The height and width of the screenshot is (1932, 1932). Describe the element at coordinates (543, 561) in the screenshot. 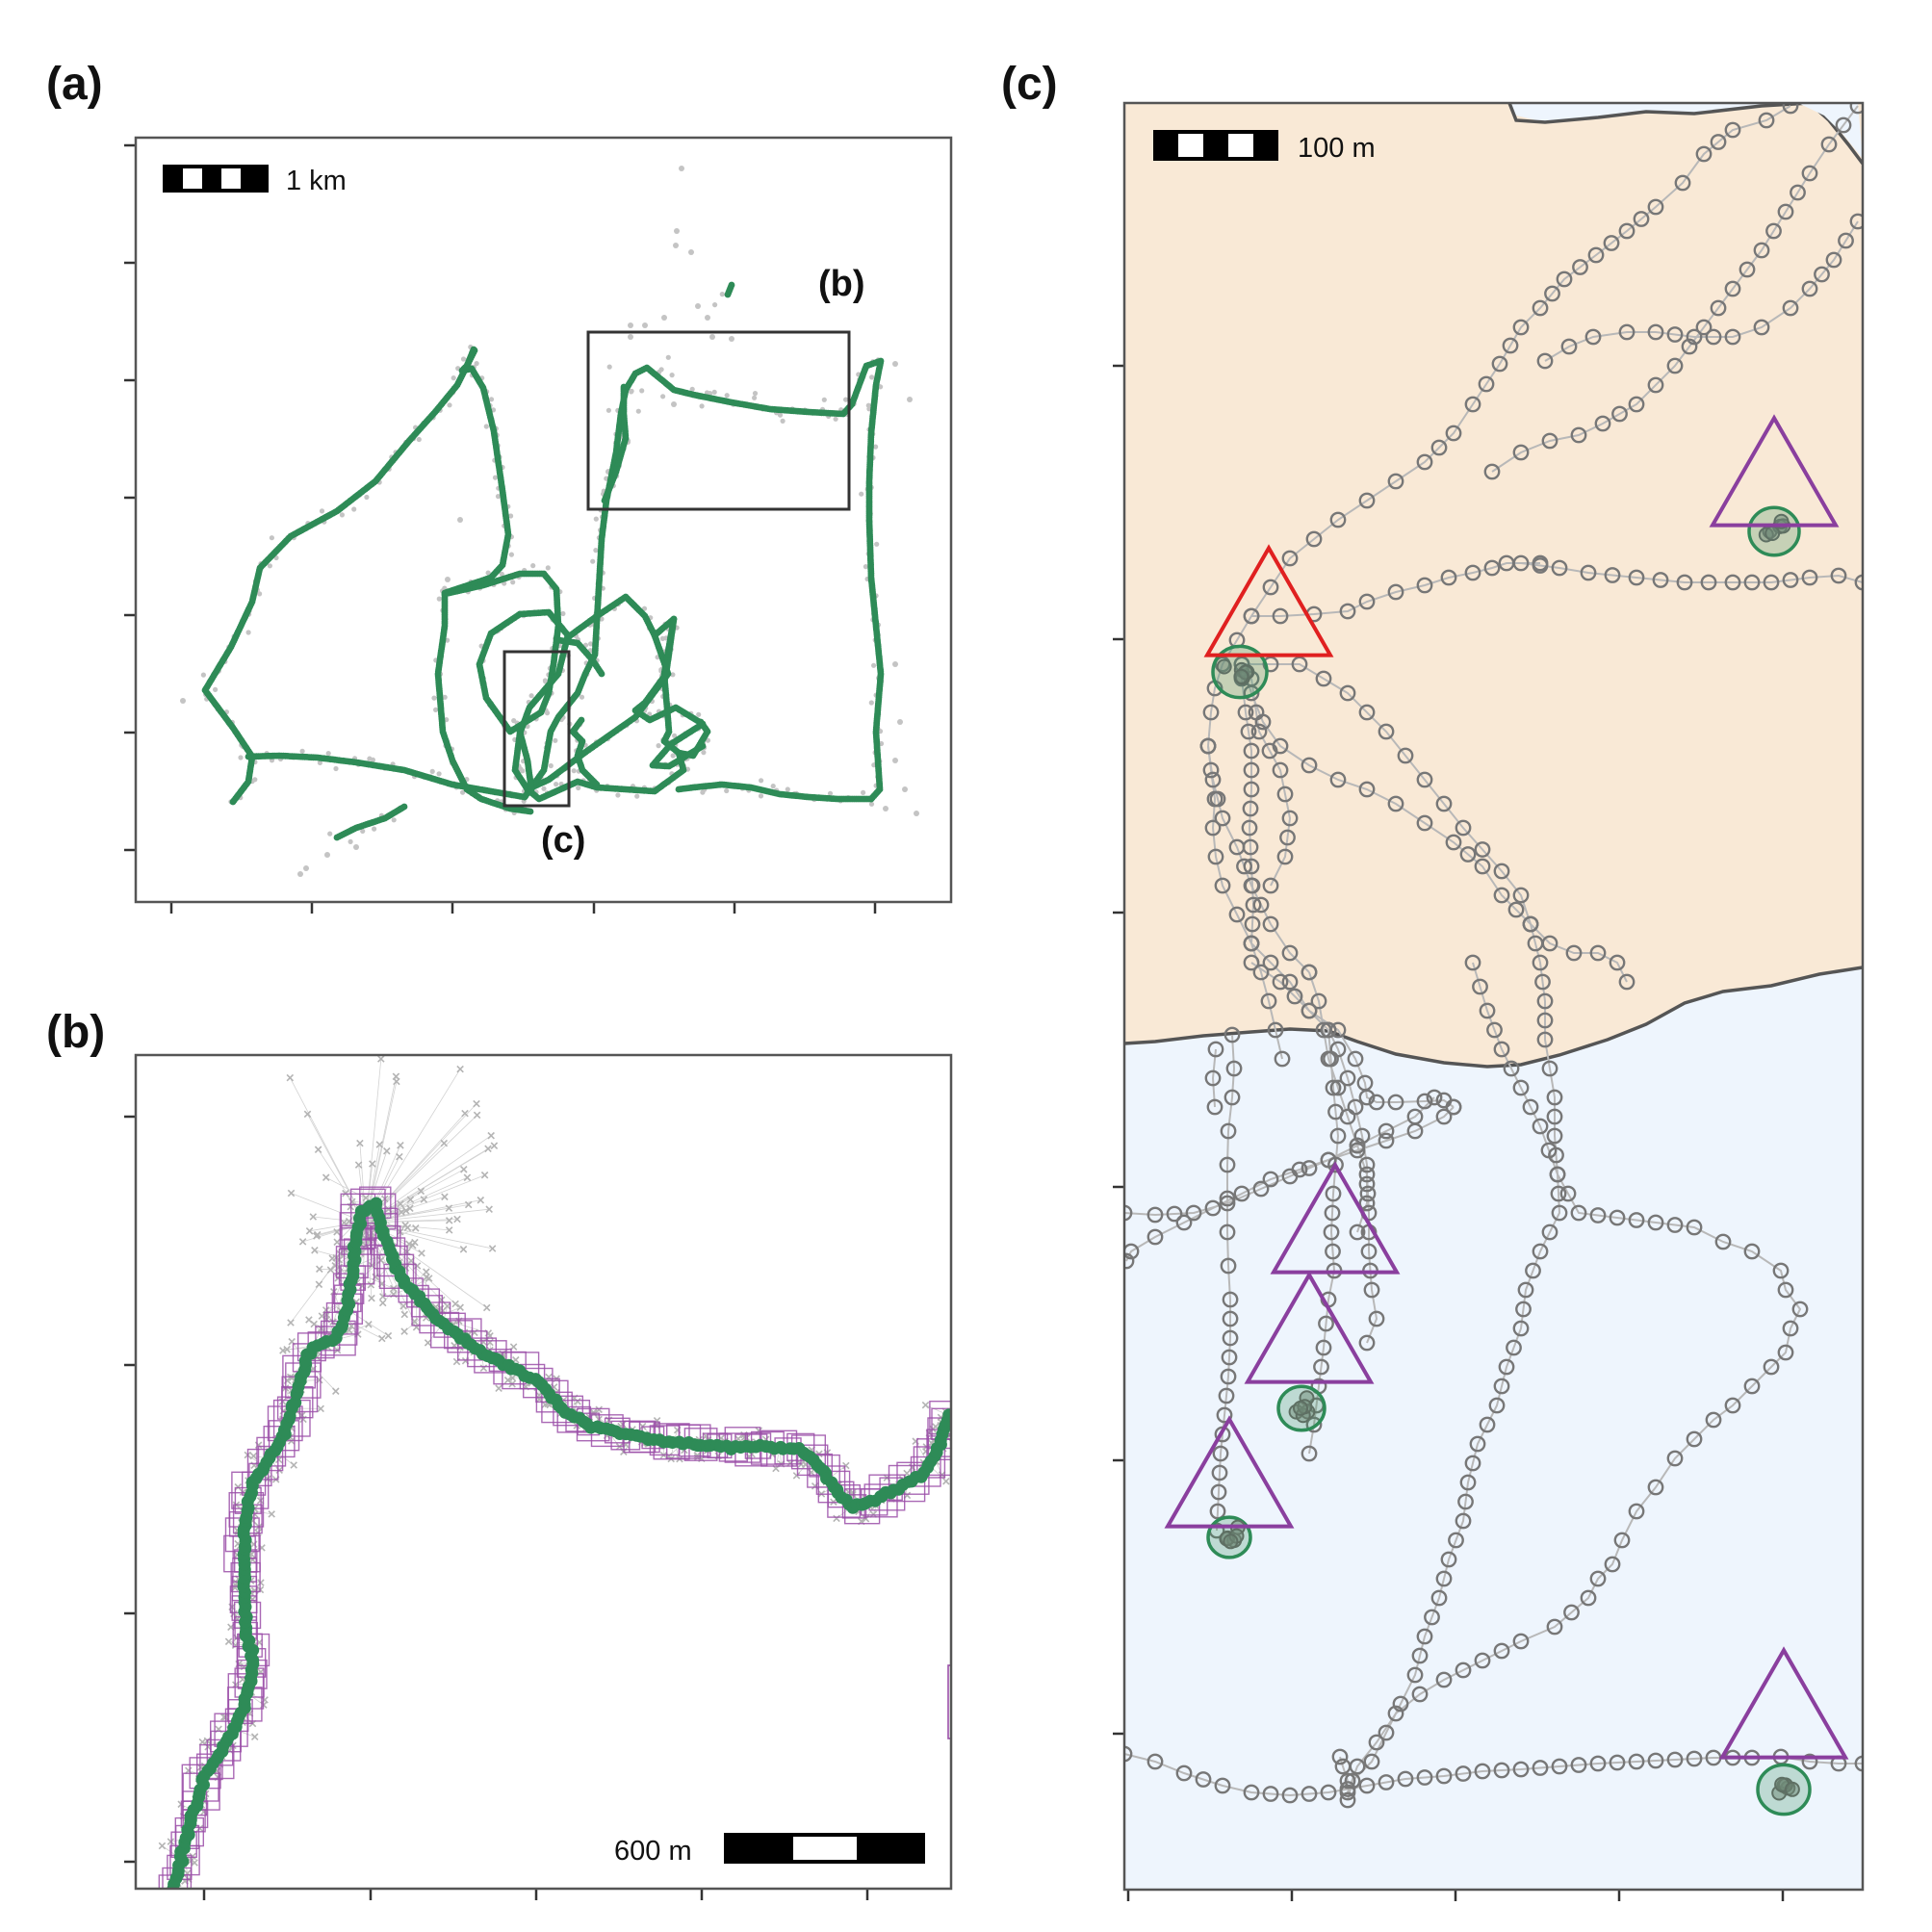

I see `panel-a-smoothed-track` at that location.